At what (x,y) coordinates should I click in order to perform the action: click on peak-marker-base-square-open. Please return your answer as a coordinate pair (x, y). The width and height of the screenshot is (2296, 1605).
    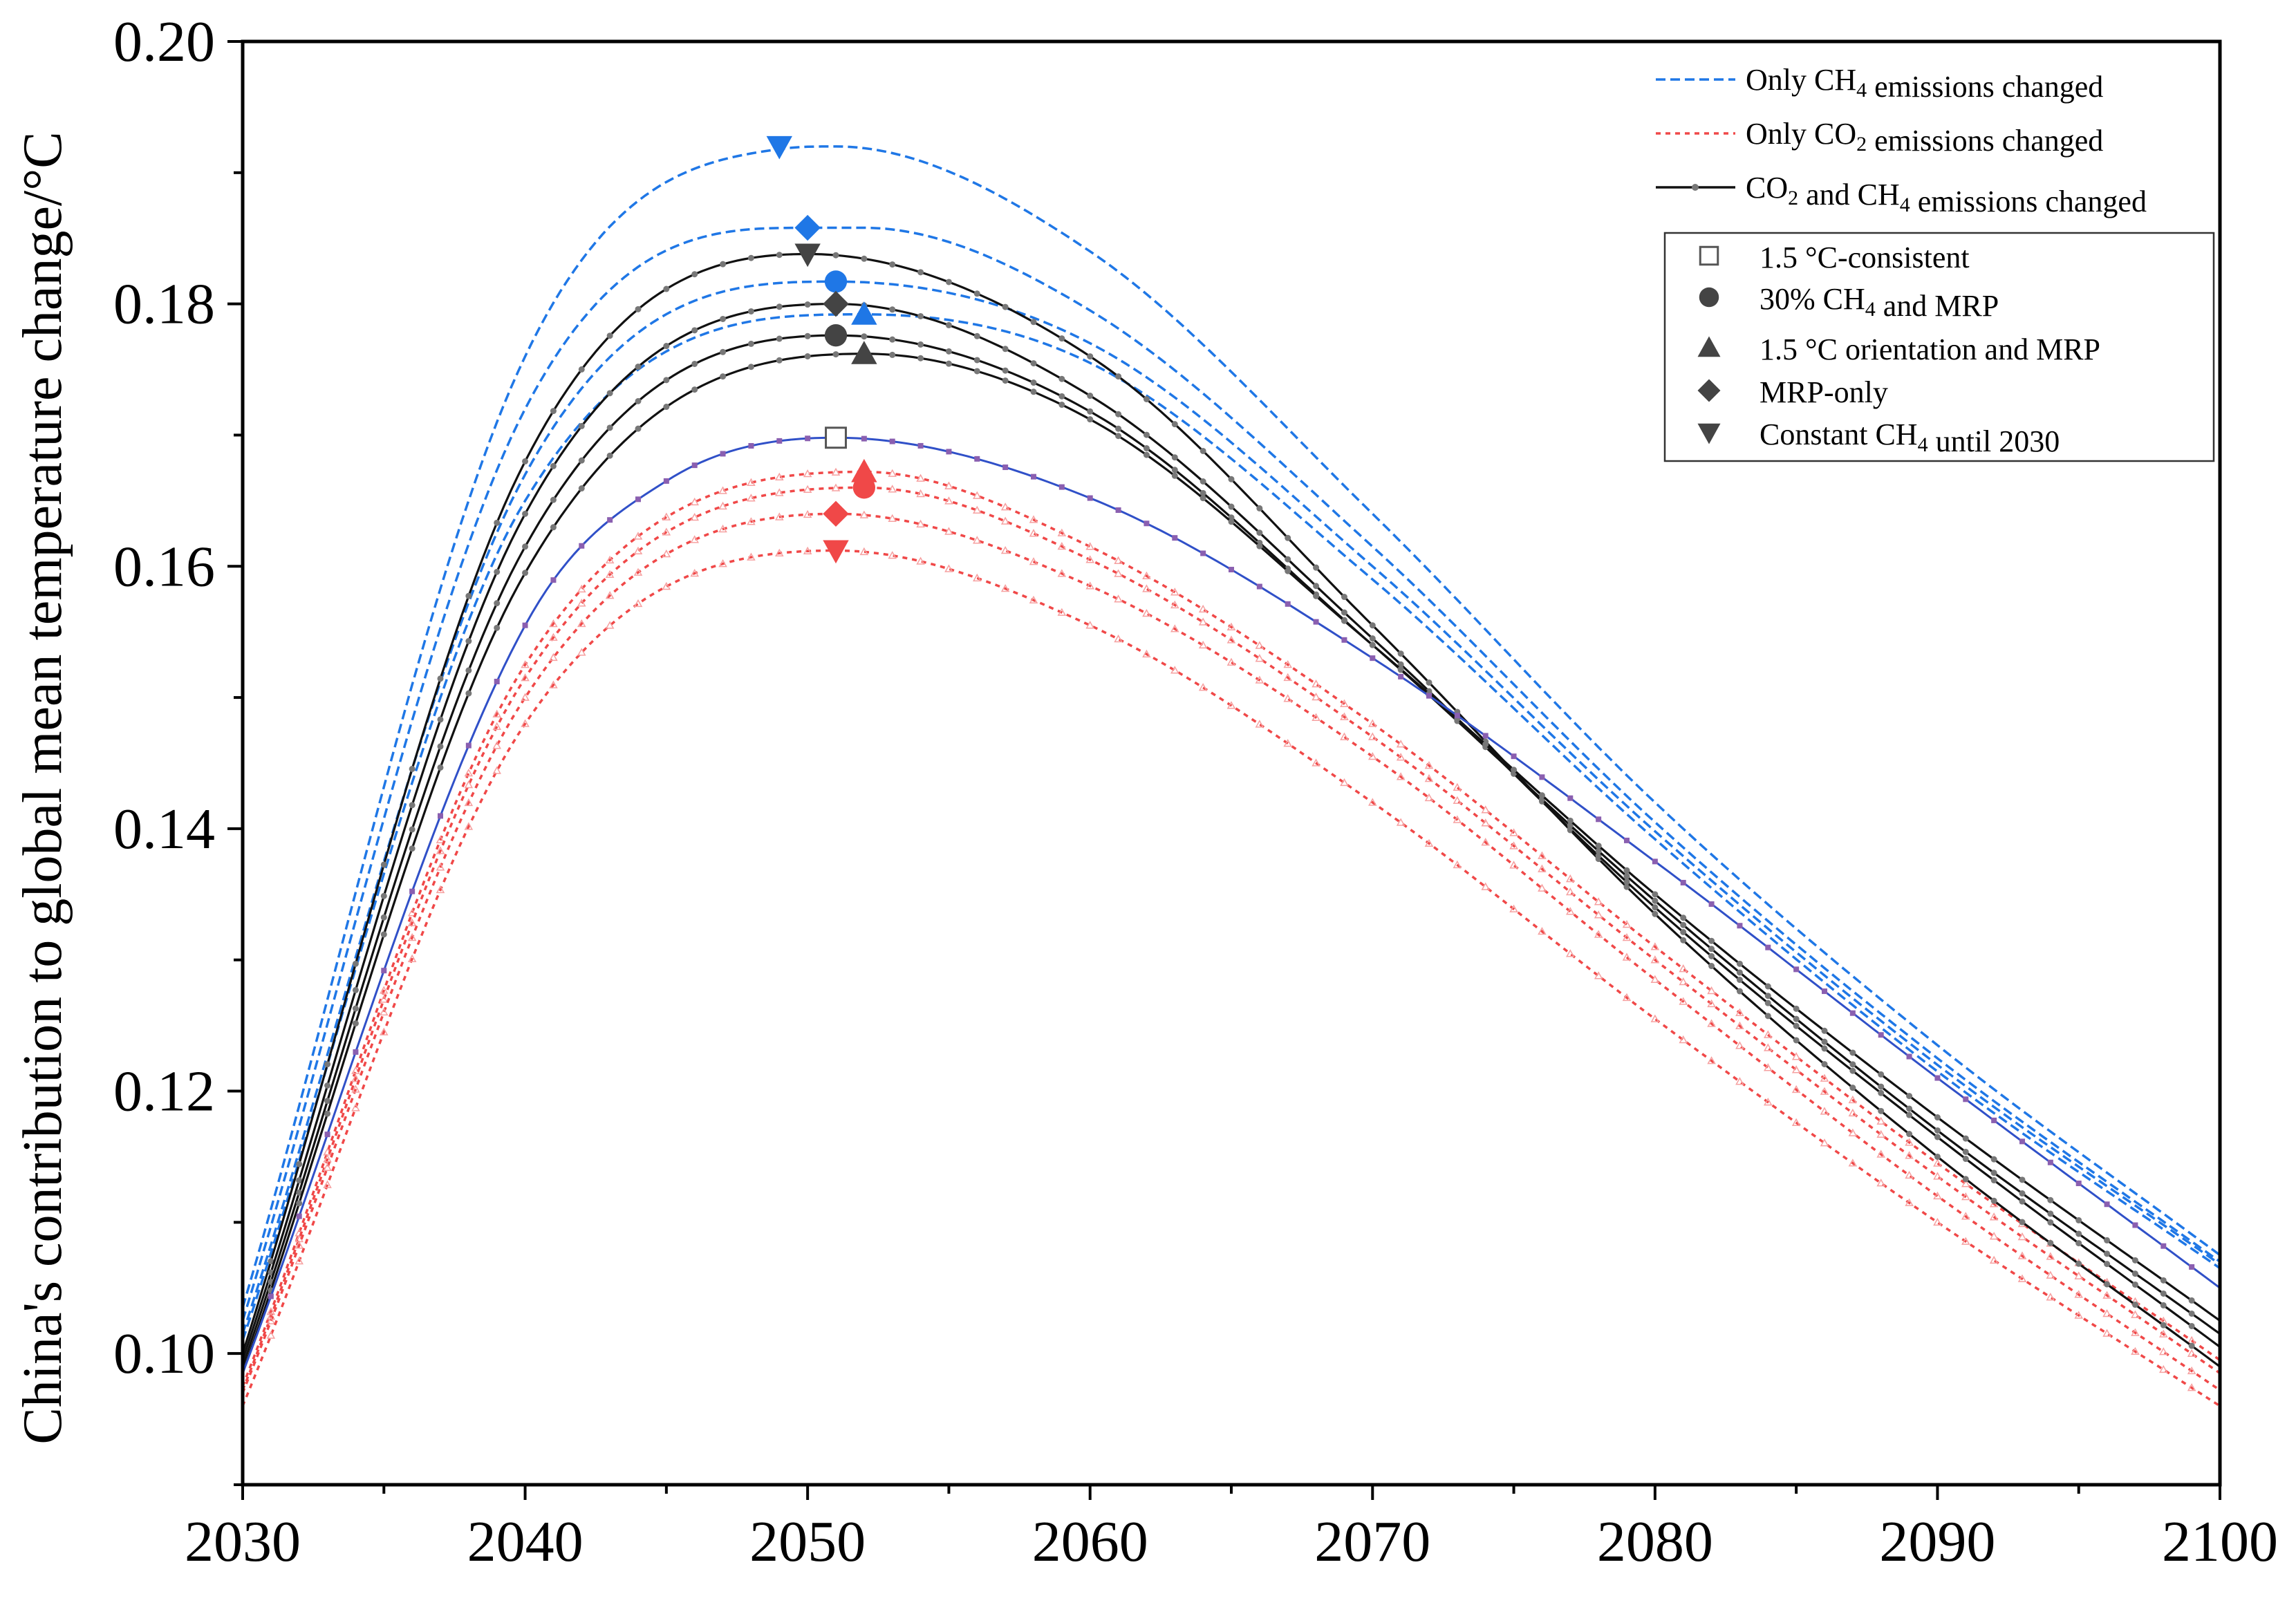
    Looking at the image, I should click on (836, 438).